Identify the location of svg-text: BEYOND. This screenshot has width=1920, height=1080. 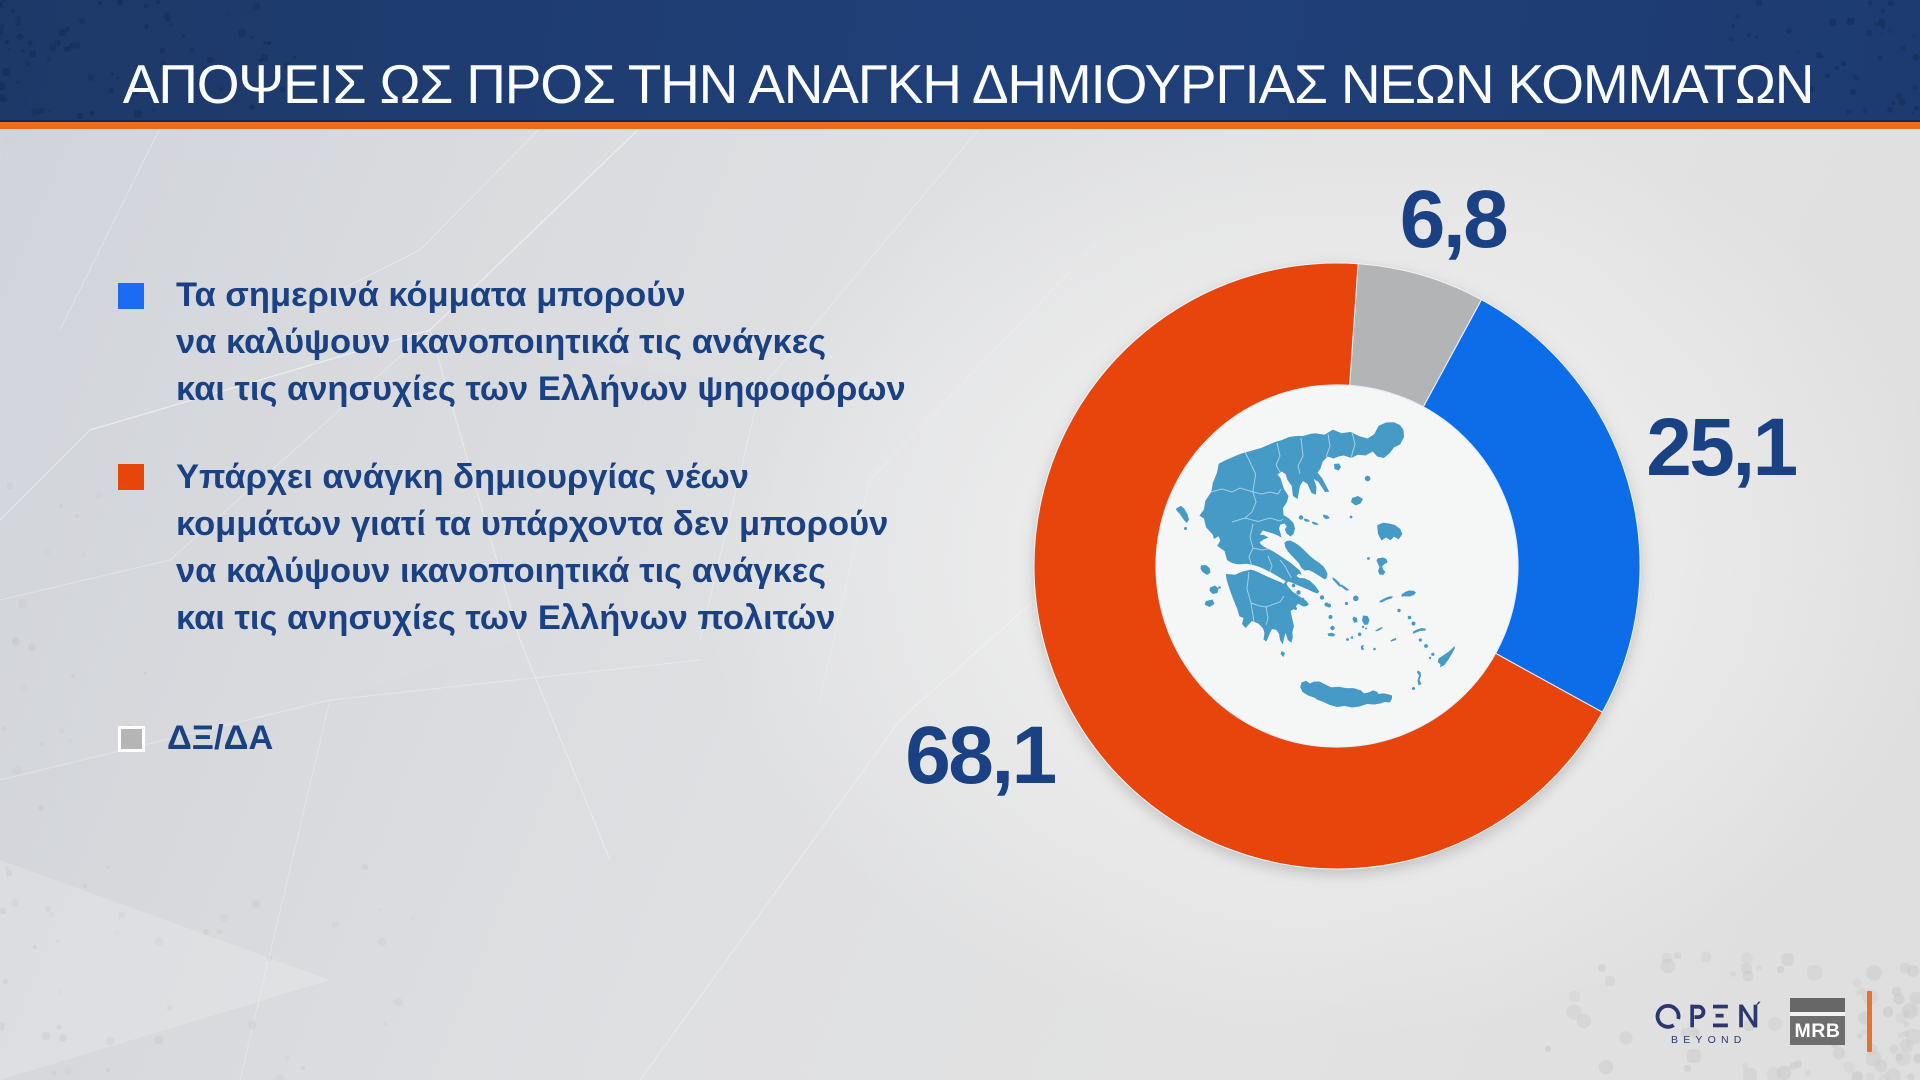
(1709, 1040).